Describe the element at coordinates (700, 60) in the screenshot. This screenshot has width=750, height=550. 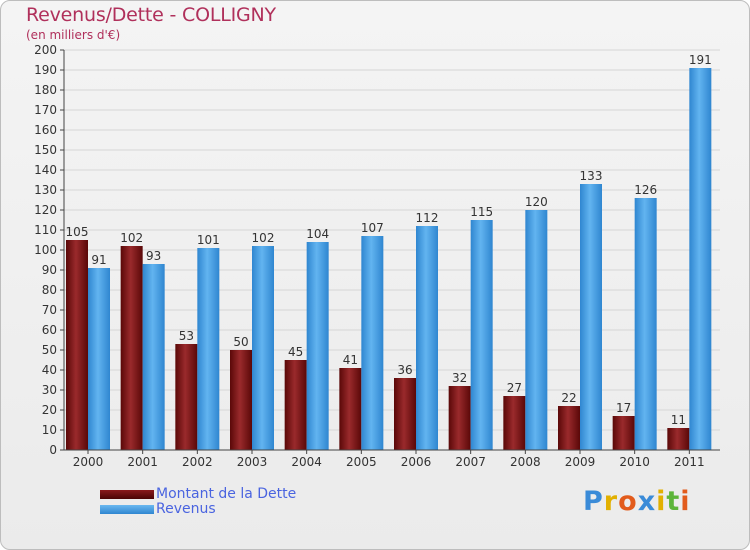
I see `data-label: 191` at that location.